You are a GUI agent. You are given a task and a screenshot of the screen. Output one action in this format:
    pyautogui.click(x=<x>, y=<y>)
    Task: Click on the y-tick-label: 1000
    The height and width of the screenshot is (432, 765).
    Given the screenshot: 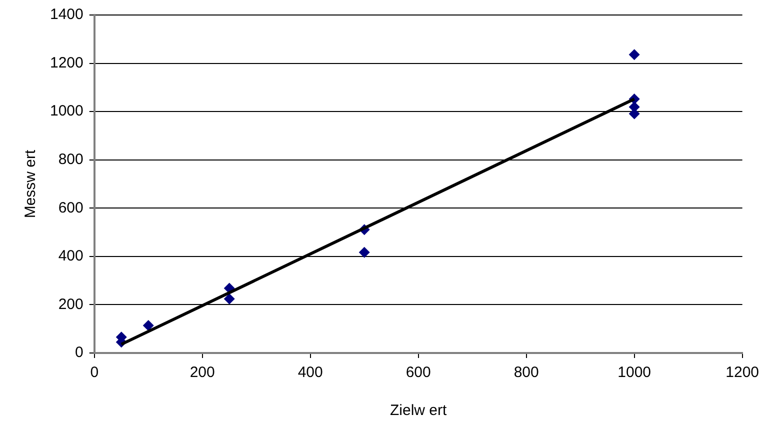 What is the action you would take?
    pyautogui.click(x=67, y=111)
    